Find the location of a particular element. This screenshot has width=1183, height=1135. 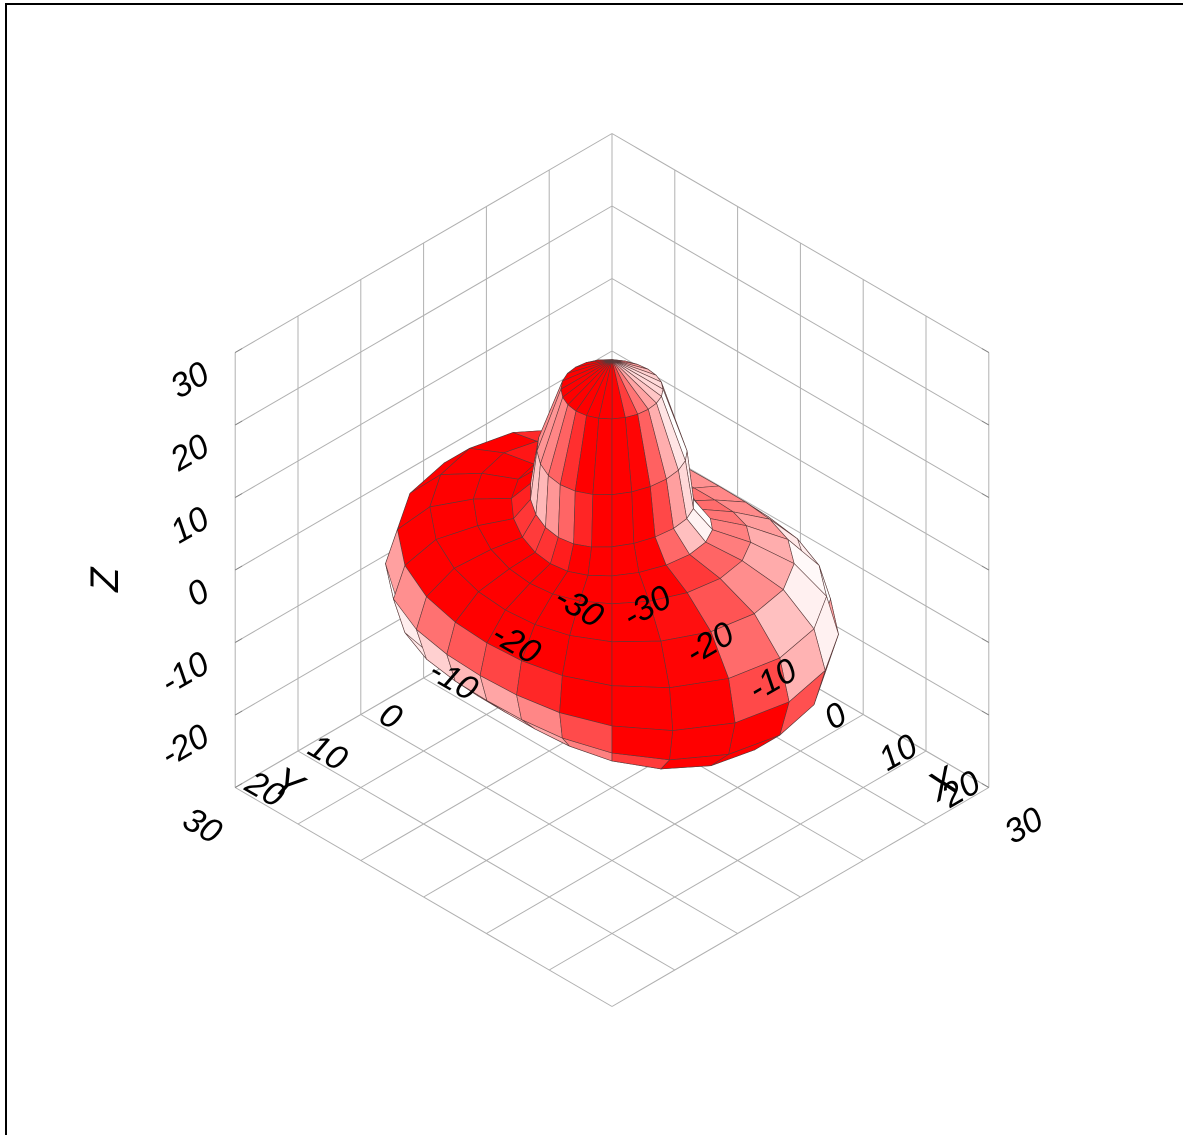

x-tick-label: 0 is located at coordinates (835, 716).